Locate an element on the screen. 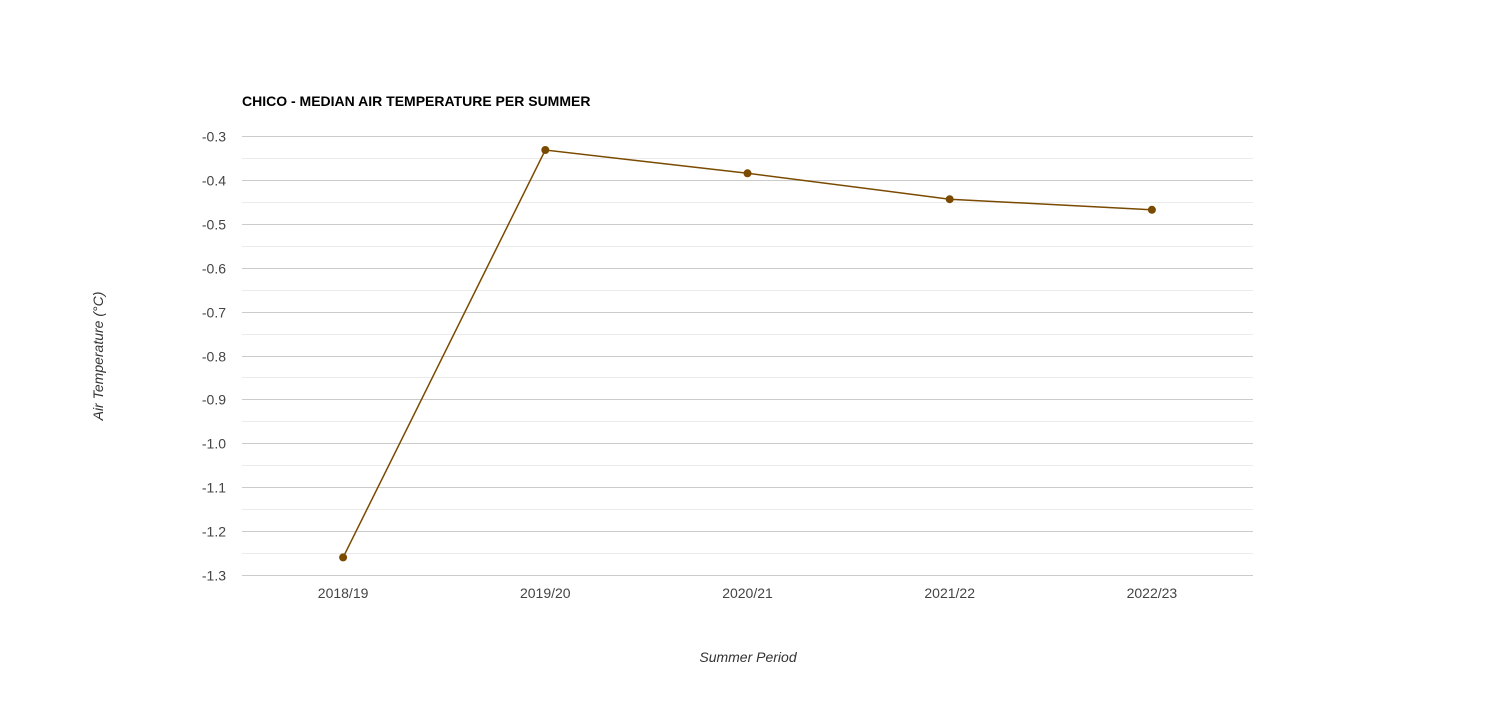 The width and height of the screenshot is (1495, 712). x-tick-label: 2020/21 is located at coordinates (747, 593).